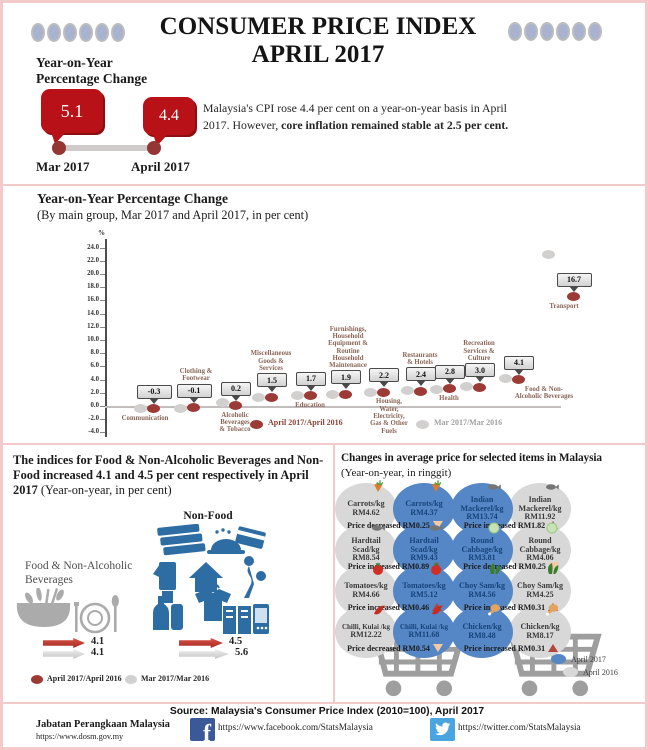 The height and width of the screenshot is (750, 648). What do you see at coordinates (64, 654) in the screenshot?
I see `food-mar-arrow` at bounding box center [64, 654].